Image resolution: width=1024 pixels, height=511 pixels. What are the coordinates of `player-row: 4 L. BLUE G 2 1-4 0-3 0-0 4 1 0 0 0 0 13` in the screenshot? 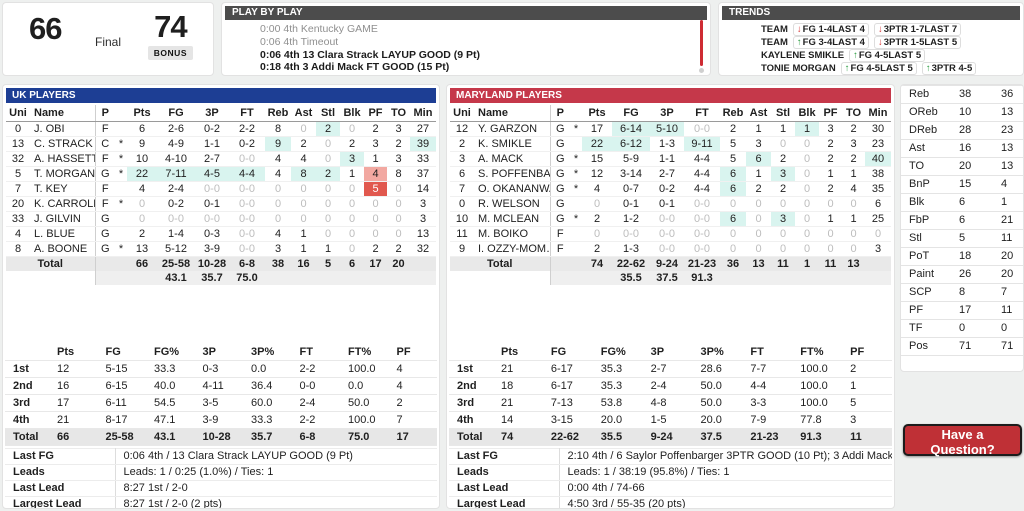 It's located at (221, 234).